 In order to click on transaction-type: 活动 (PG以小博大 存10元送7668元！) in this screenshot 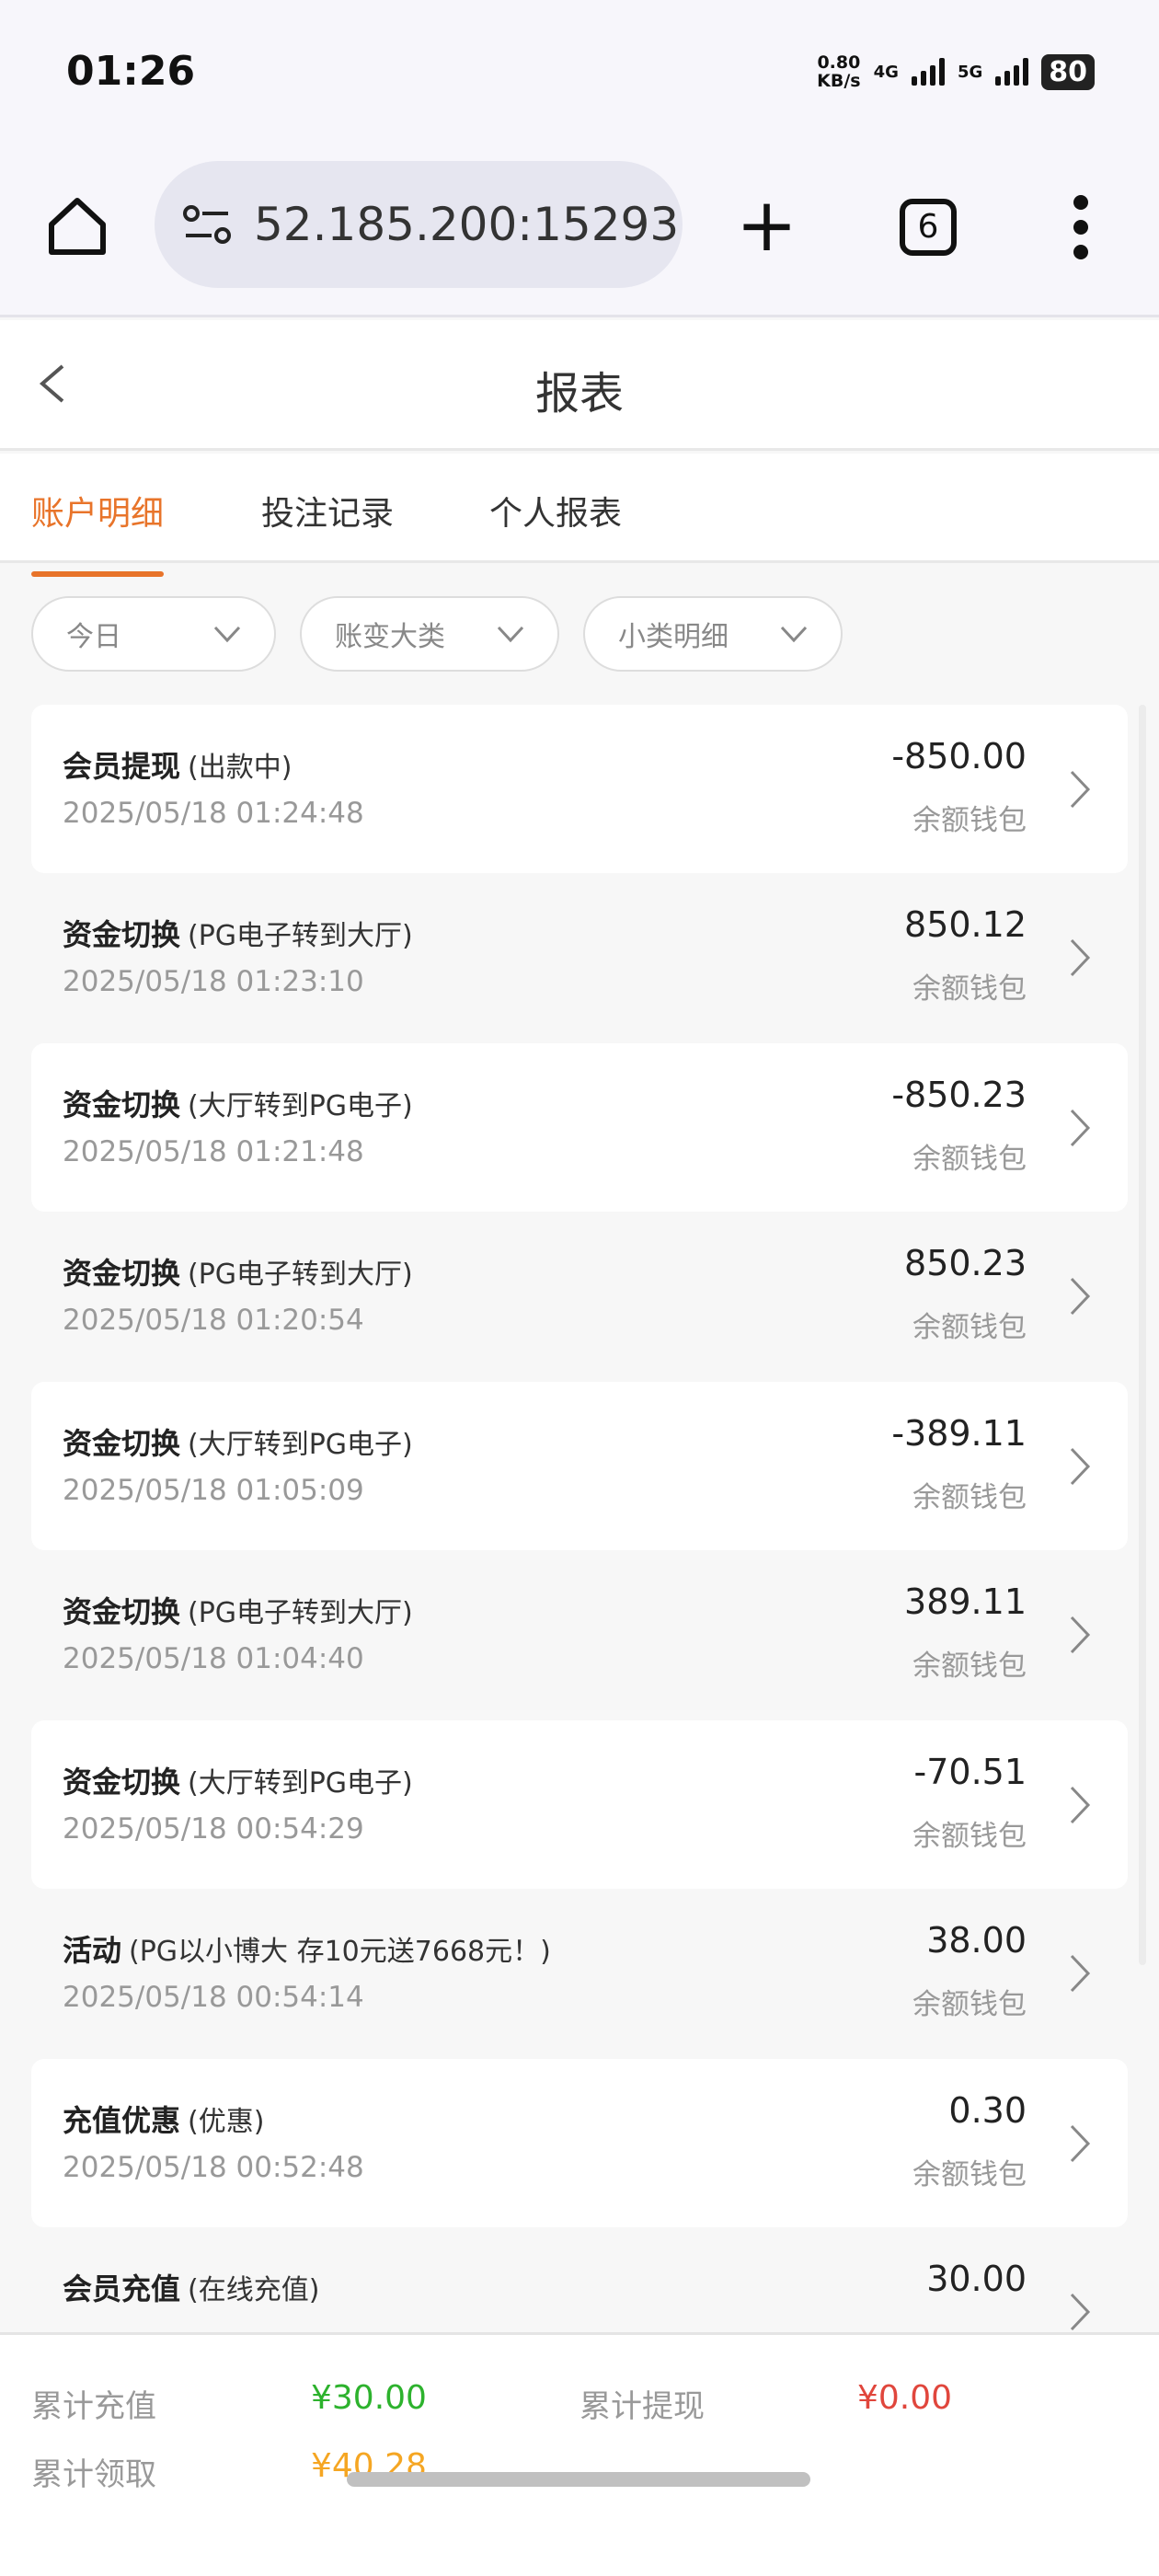, I will do `click(307, 1951)`.